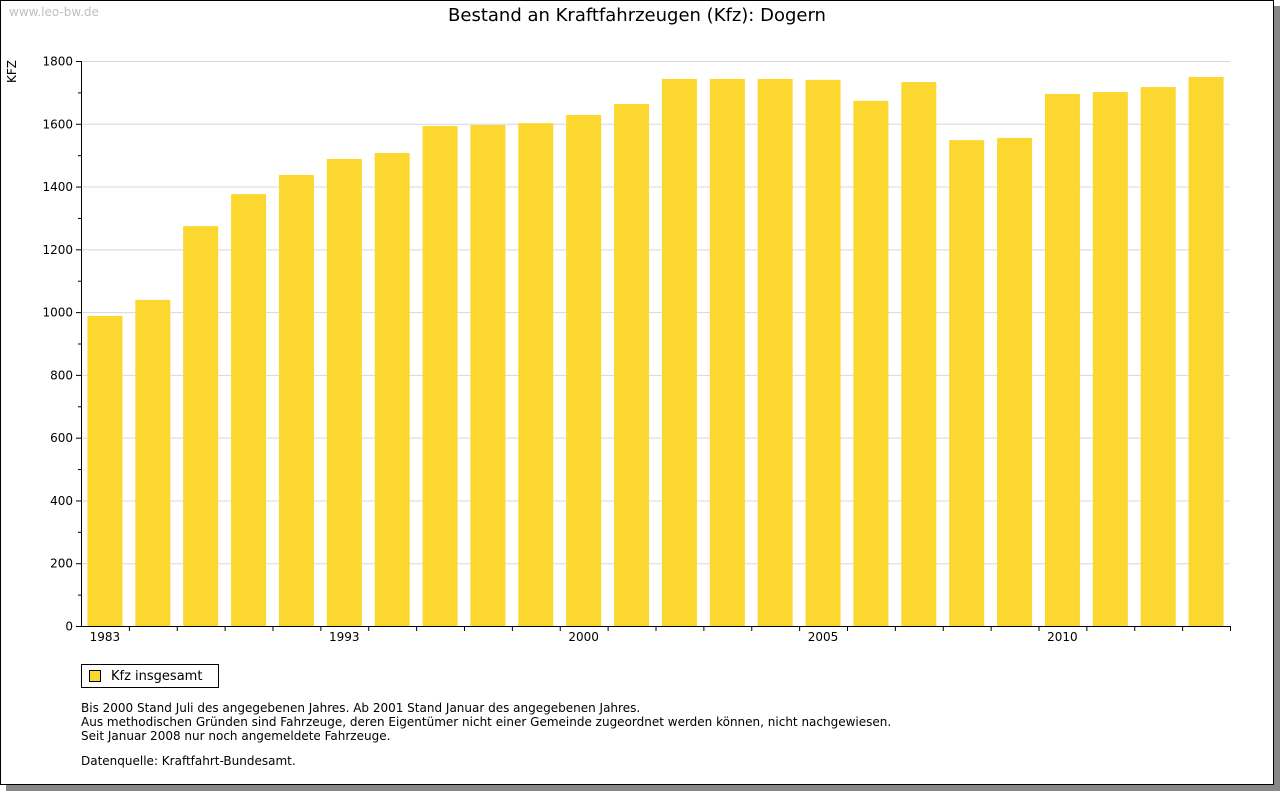  What do you see at coordinates (188, 761) in the screenshot?
I see `data-source: Datenquelle: Kraftfahrt-Bundesamt.` at bounding box center [188, 761].